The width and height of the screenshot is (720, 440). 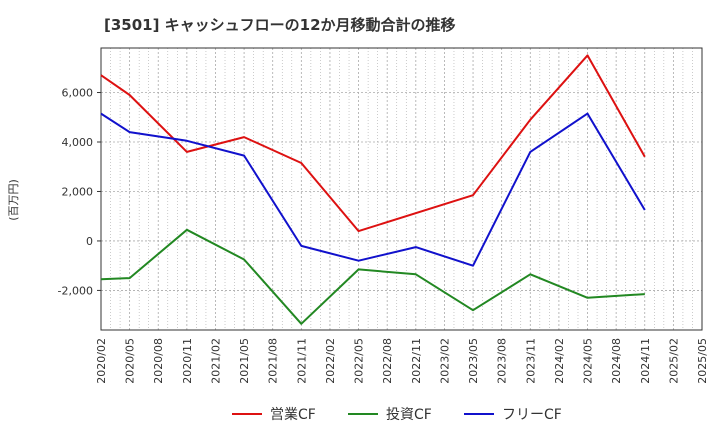 I want to click on x-tick-label: 2024/08, so click(x=616, y=361).